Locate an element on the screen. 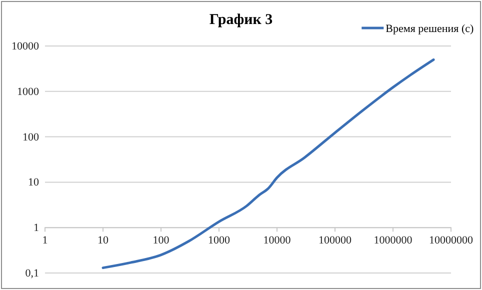 Image resolution: width=482 pixels, height=290 pixels. legend-label: Время решения (с) is located at coordinates (430, 29).